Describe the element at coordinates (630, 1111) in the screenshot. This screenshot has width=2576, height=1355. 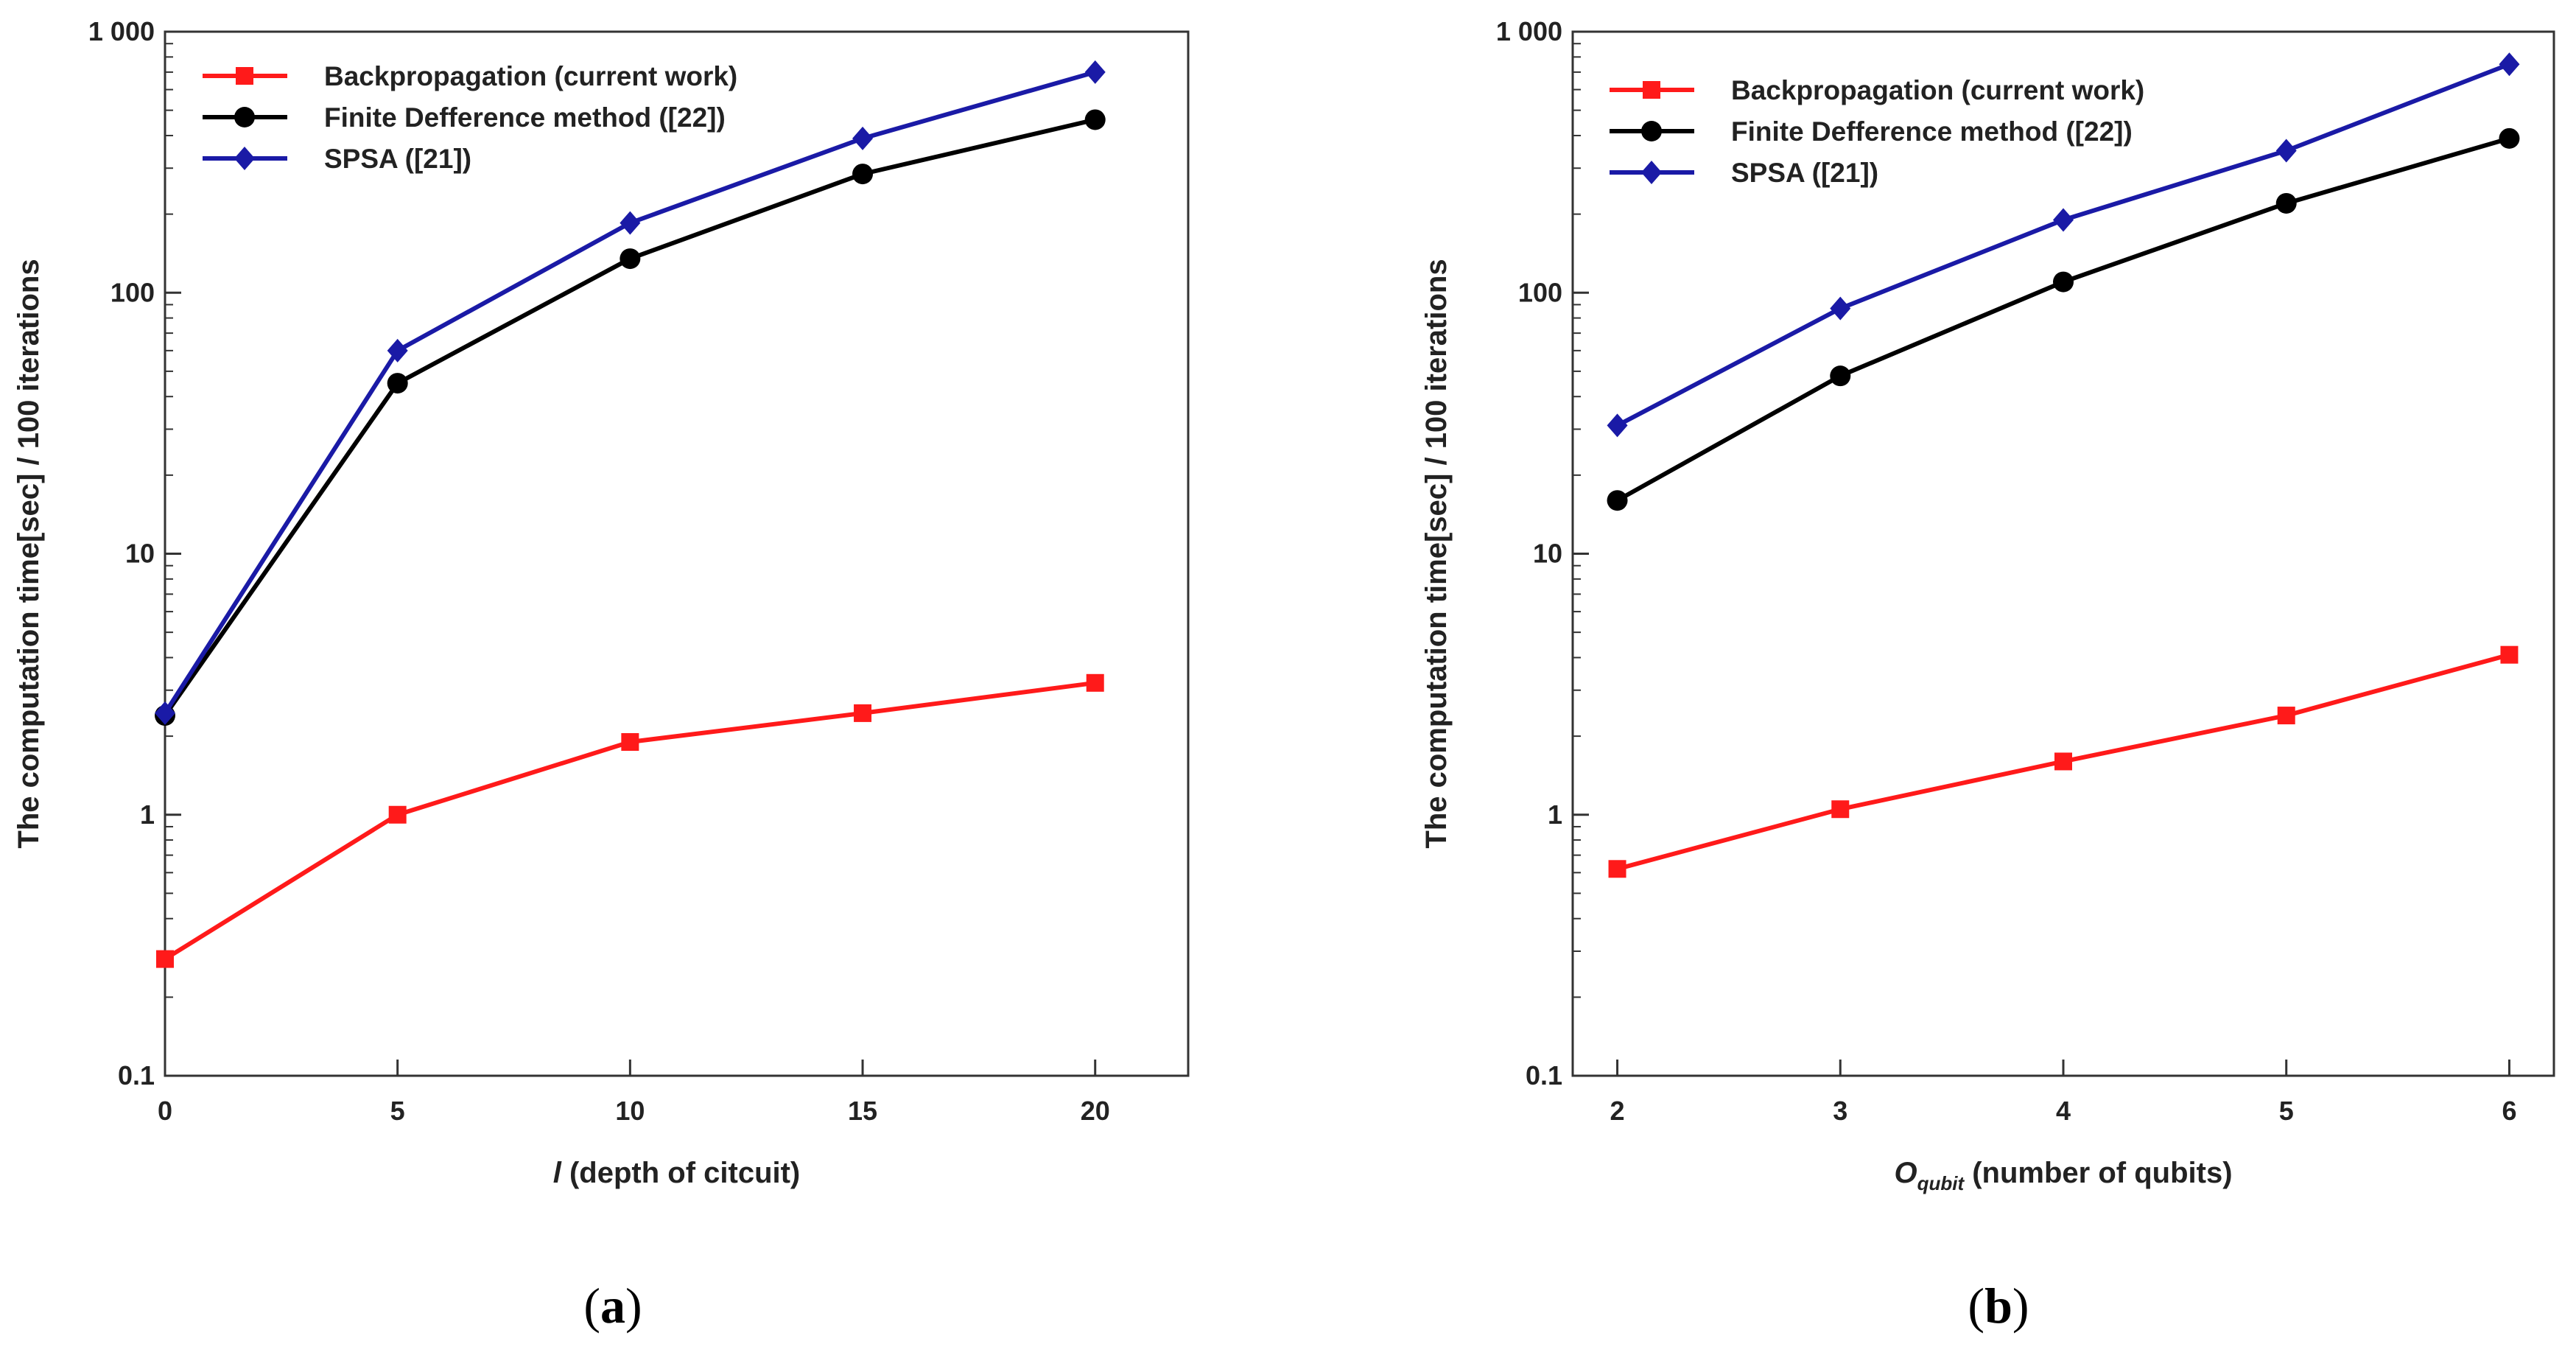
I see `x-tick-label: 10` at that location.